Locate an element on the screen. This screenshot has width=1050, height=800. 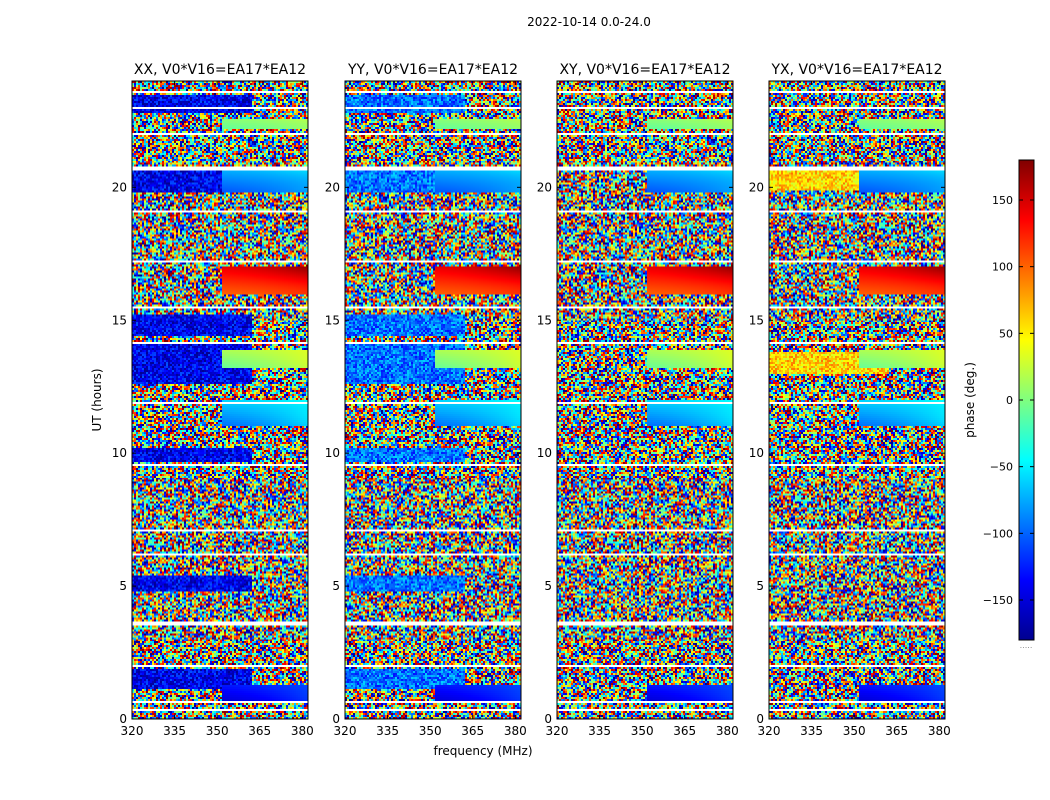
panel-title: XX, V0*V16=EA17*EA12 is located at coordinates (220, 70).